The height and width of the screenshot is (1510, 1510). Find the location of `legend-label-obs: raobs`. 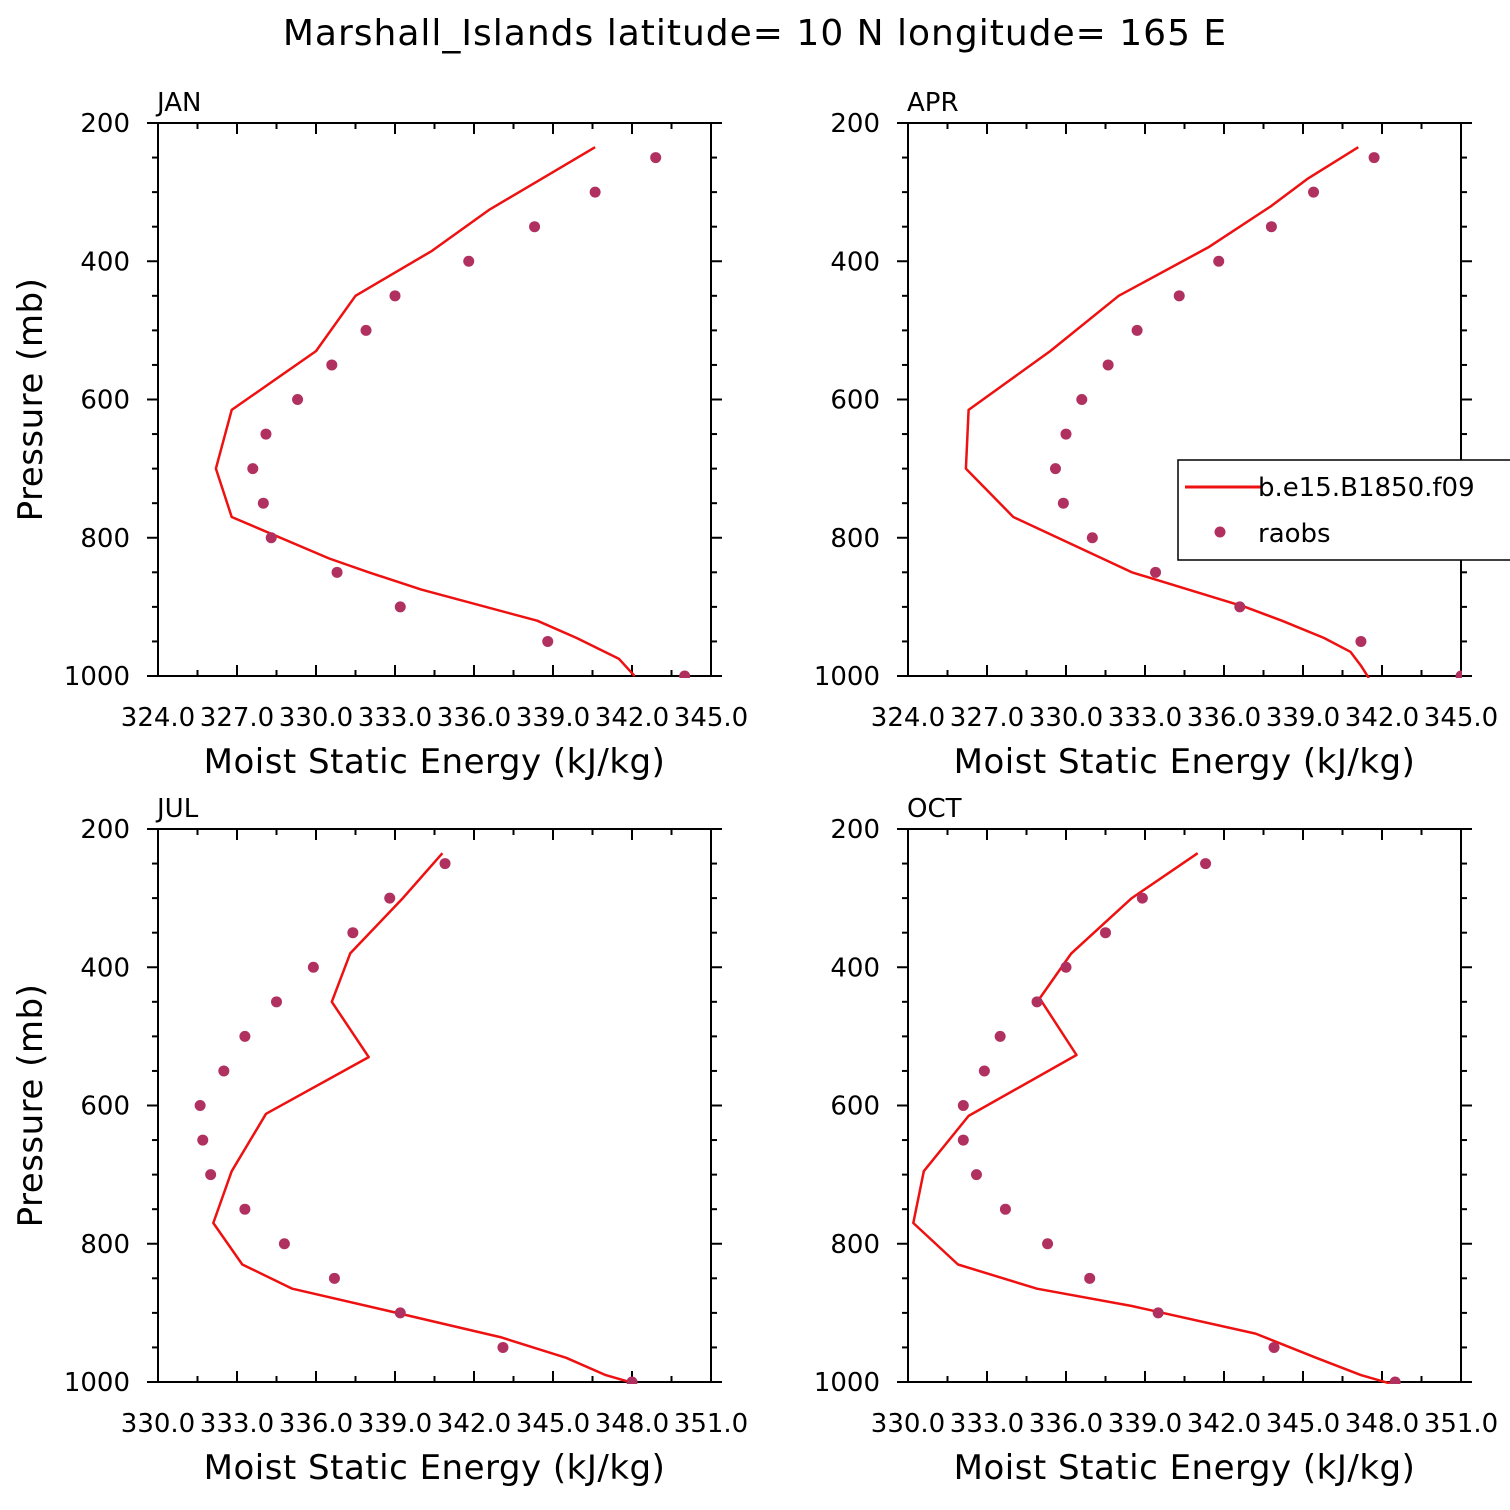

legend-label-obs: raobs is located at coordinates (1294, 534).